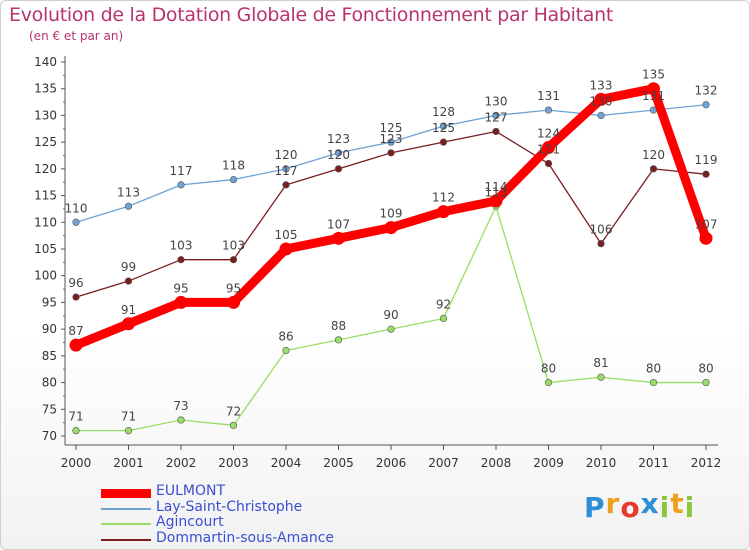  Describe the element at coordinates (49, 436) in the screenshot. I see `y-tick-label: 70` at that location.